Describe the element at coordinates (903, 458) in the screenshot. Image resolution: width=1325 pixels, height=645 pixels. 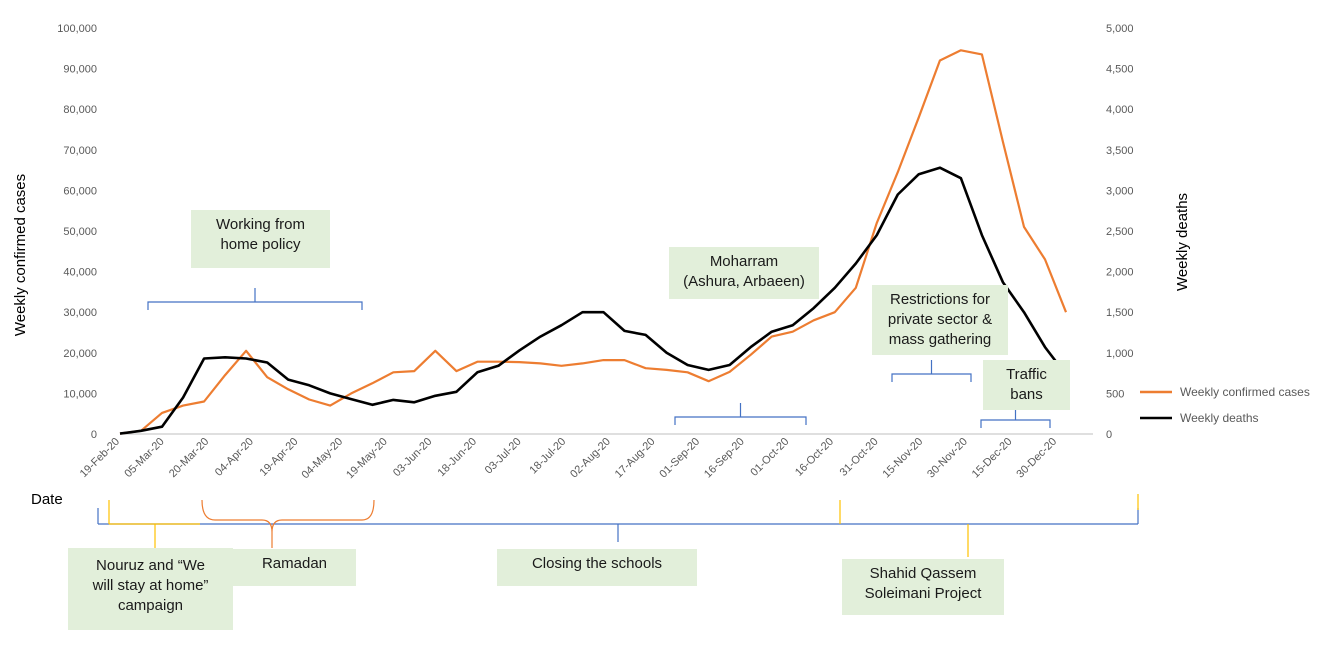
I see `x-tick-label: 15-Nov-20` at that location.